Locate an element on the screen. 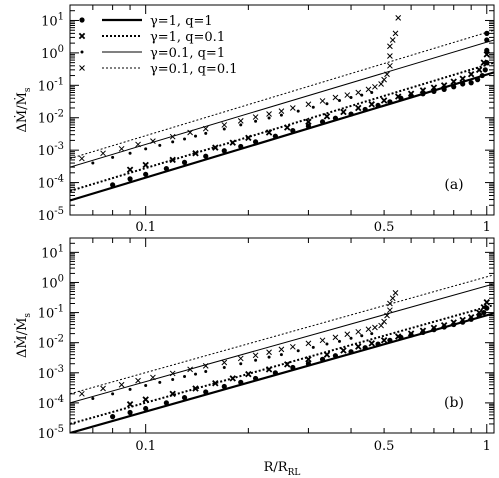  x-tick-label: 0.1 is located at coordinates (145, 227).